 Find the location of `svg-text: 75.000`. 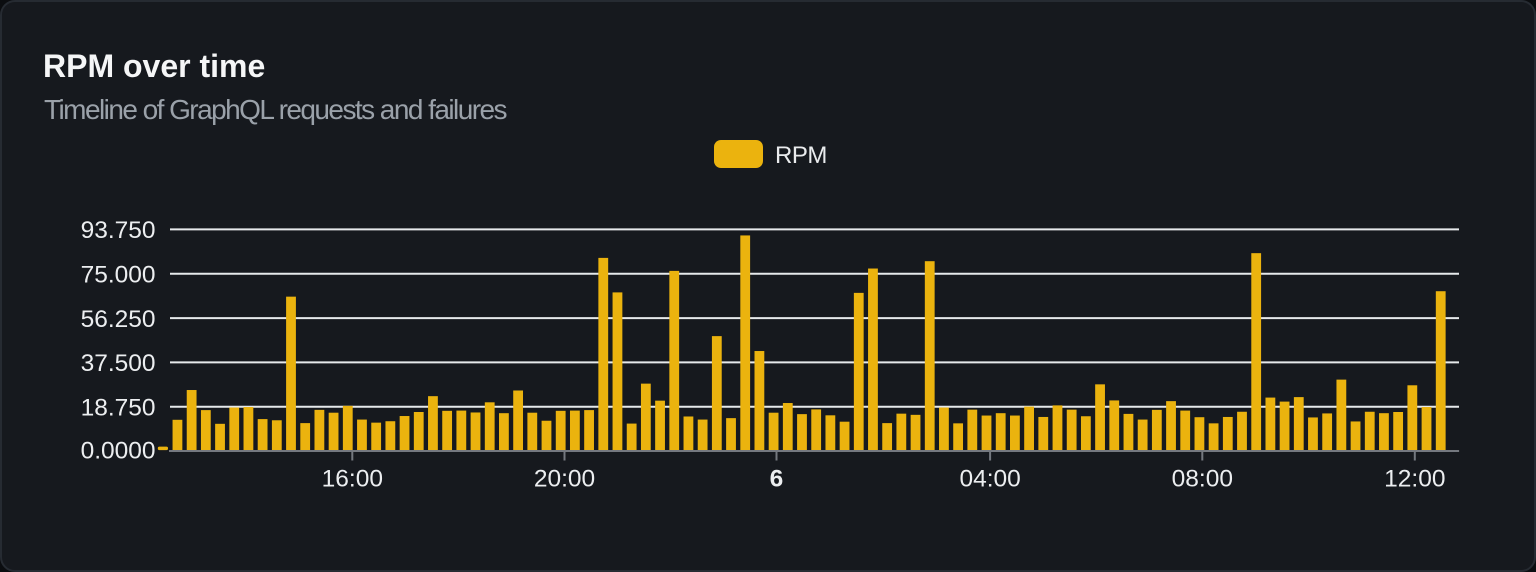

svg-text: 75.000 is located at coordinates (118, 275).